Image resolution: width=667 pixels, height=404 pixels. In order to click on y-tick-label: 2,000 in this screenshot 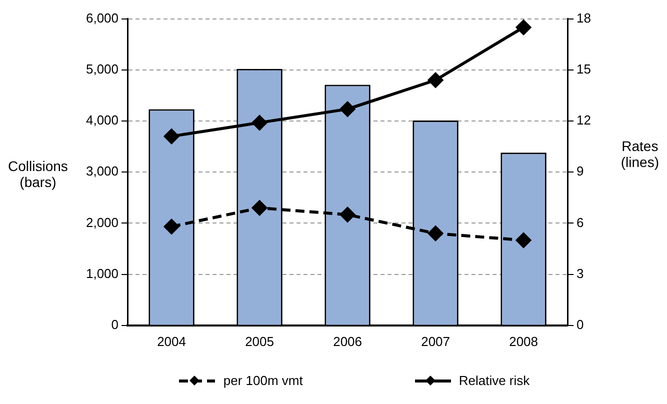, I will do `click(102, 222)`.